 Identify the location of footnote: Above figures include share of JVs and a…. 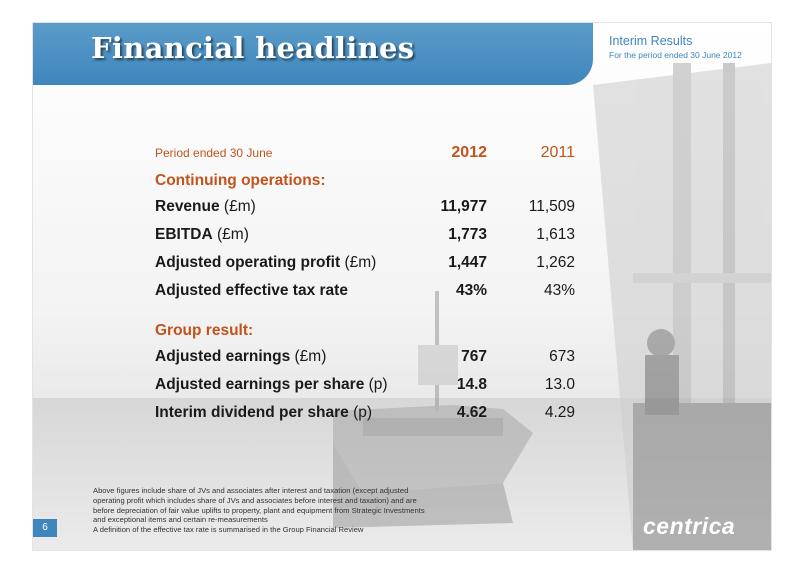
(273, 510).